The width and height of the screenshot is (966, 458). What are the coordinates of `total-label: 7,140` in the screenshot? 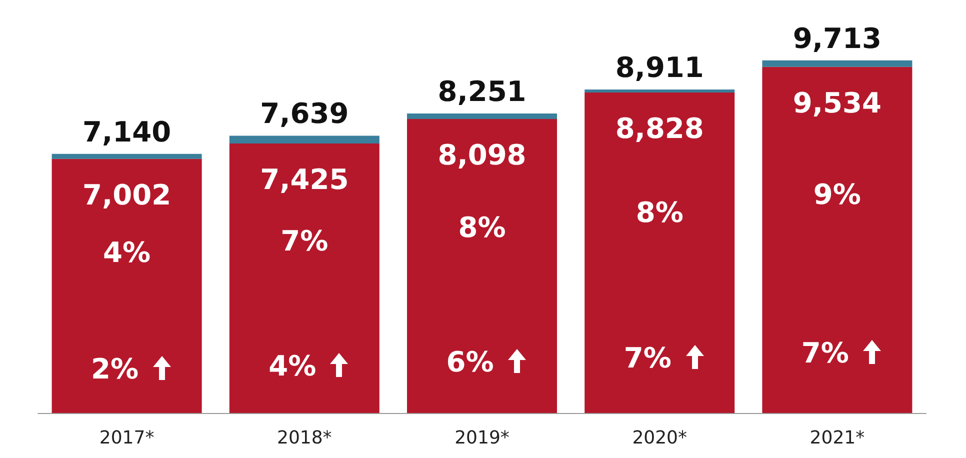 It's located at (127, 131).